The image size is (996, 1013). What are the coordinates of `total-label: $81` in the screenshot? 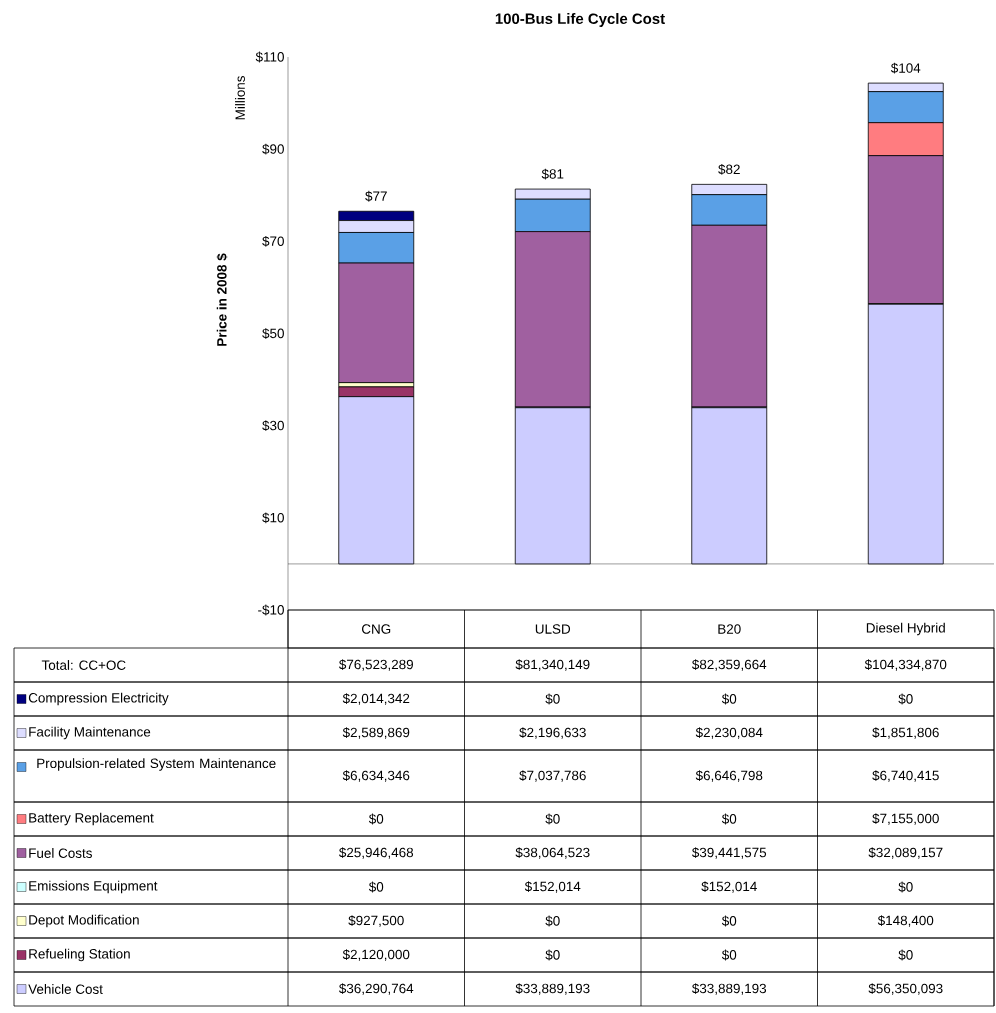 It's located at (552, 174).